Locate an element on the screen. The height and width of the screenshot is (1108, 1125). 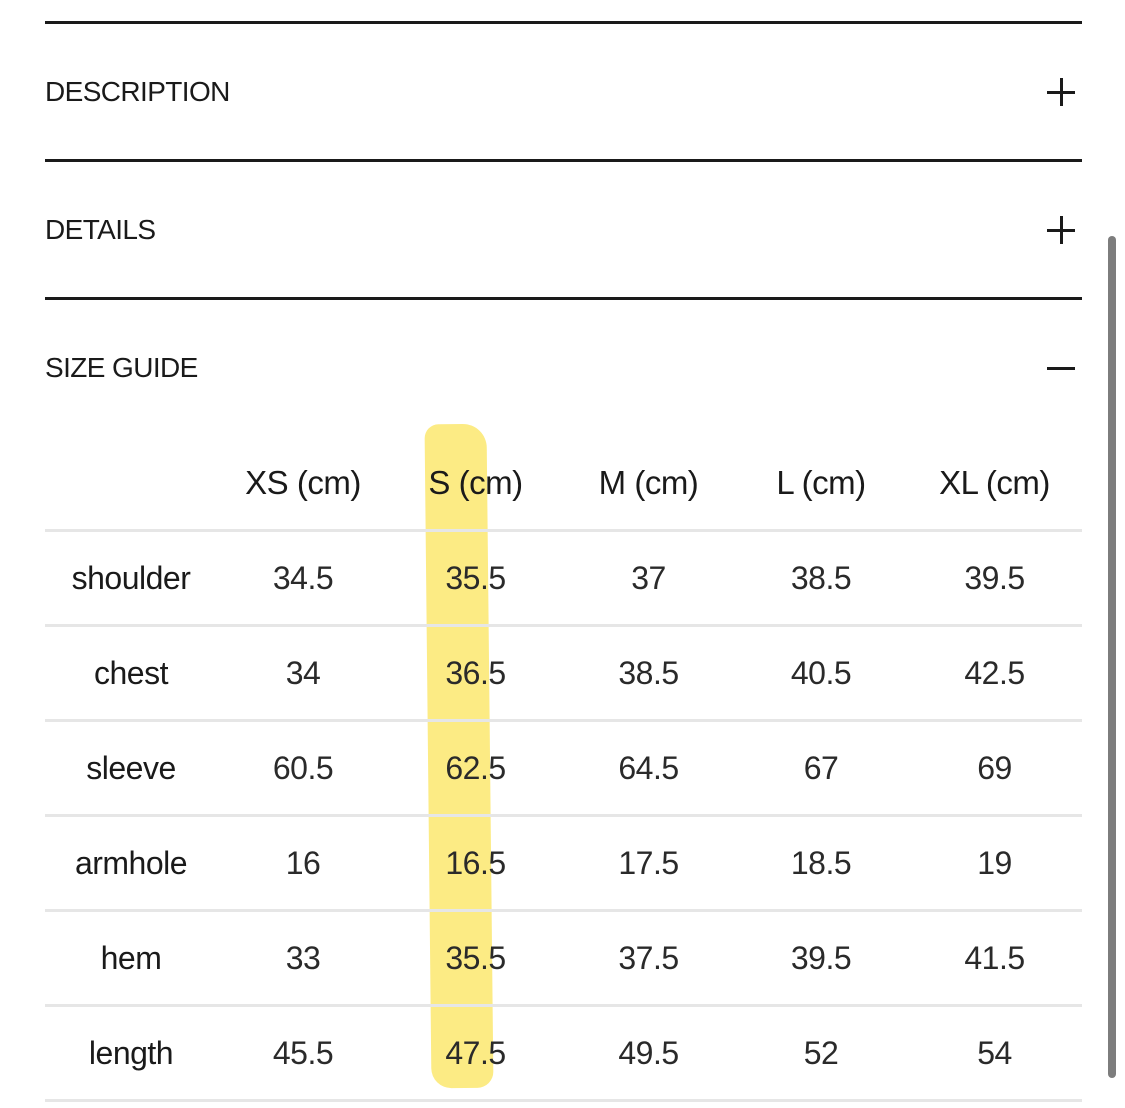
divider-top is located at coordinates (563, 22).